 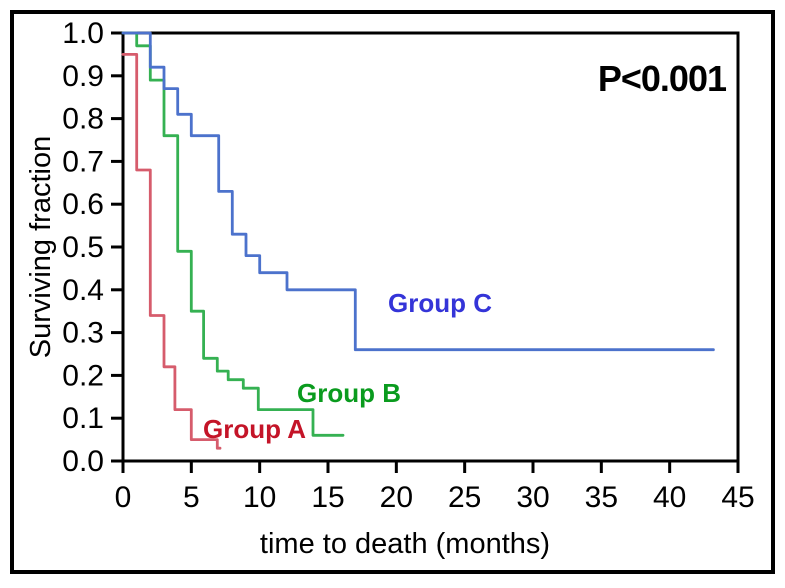 I want to click on group-b-label: Group B, so click(x=349, y=393).